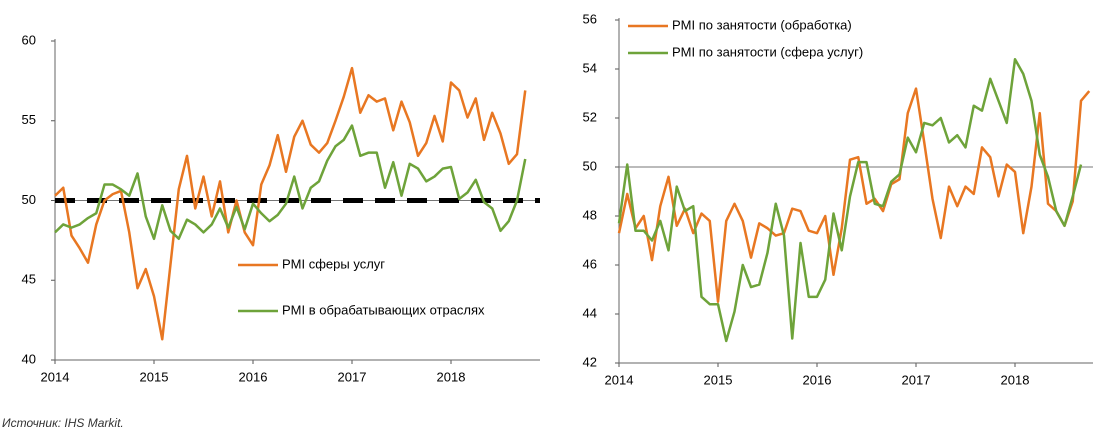 Image resolution: width=1095 pixels, height=434 pixels. I want to click on legend-label: PMI по занятости (сфера услуг), so click(767, 51).